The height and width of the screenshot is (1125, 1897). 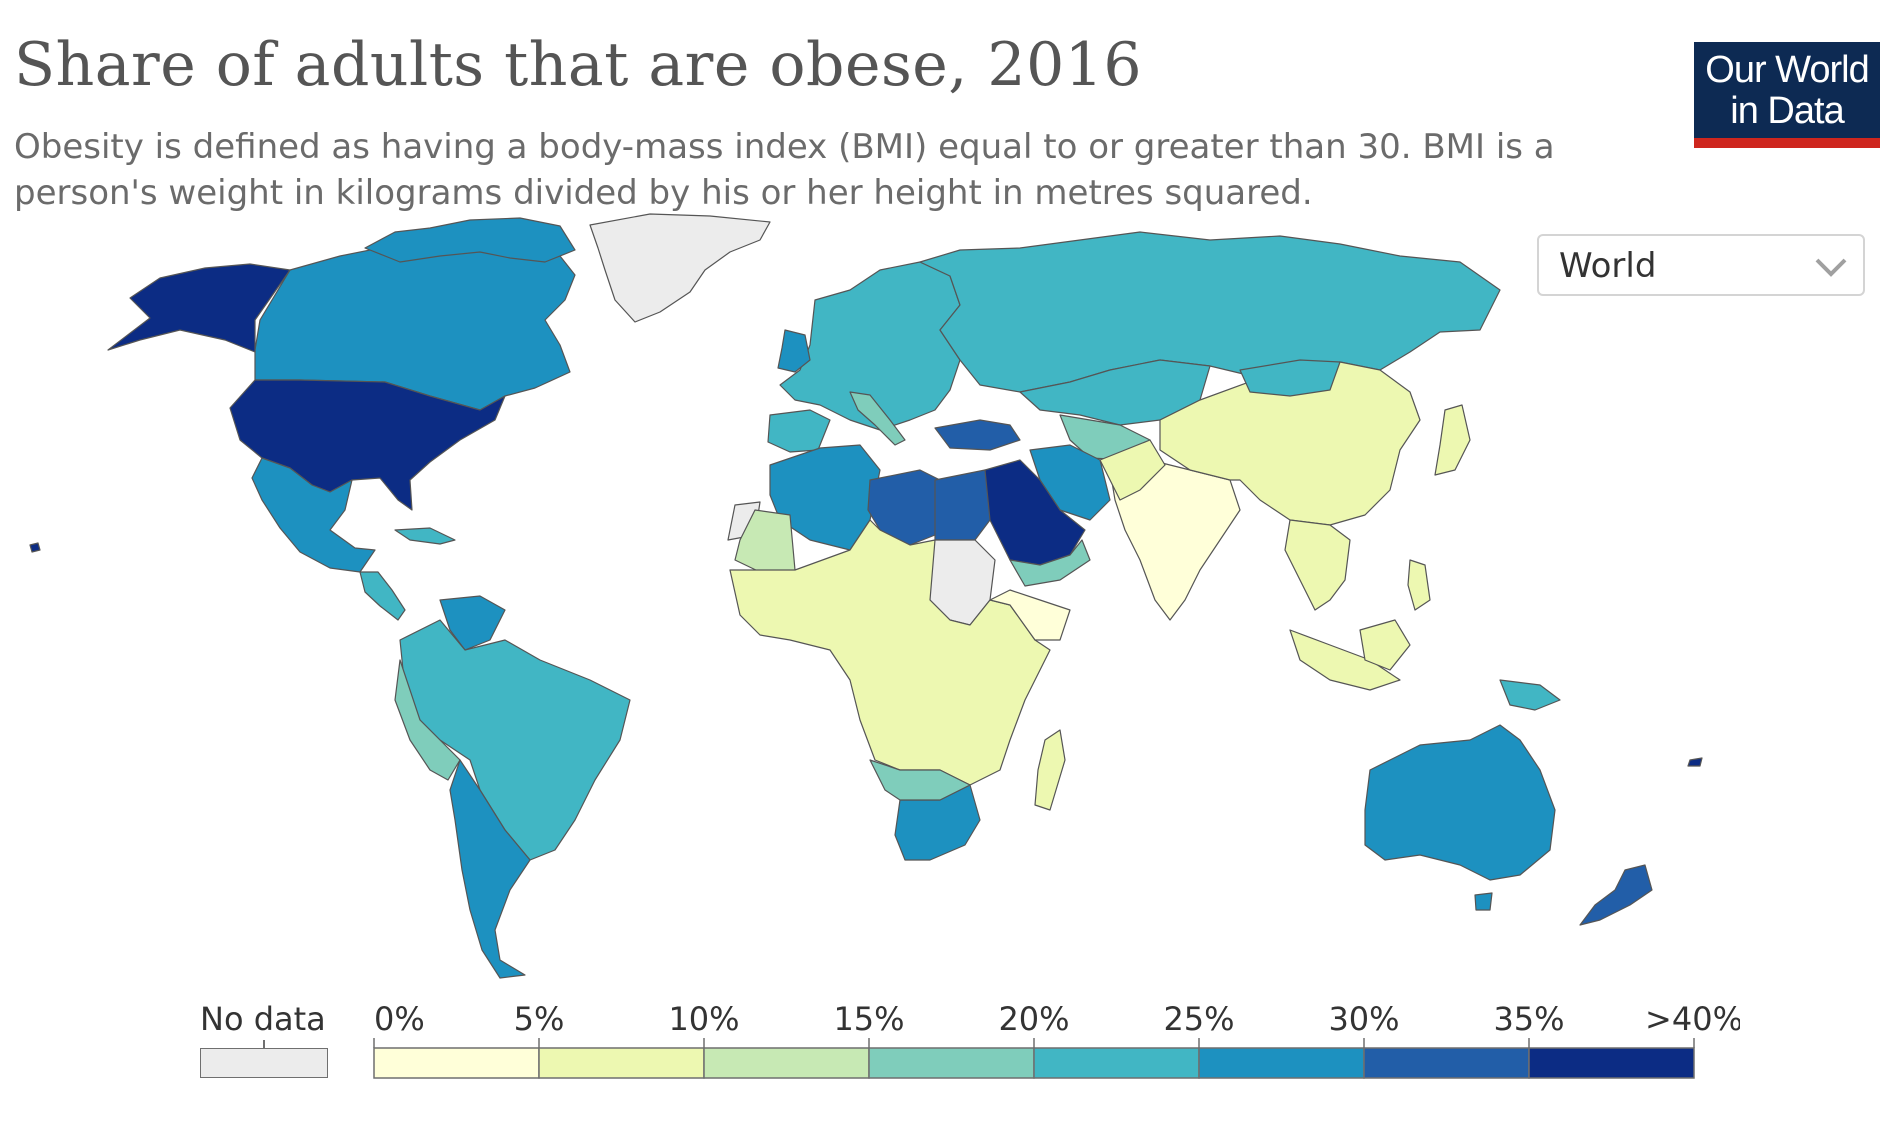 I want to click on country-southeast-asia, so click(x=1317, y=565).